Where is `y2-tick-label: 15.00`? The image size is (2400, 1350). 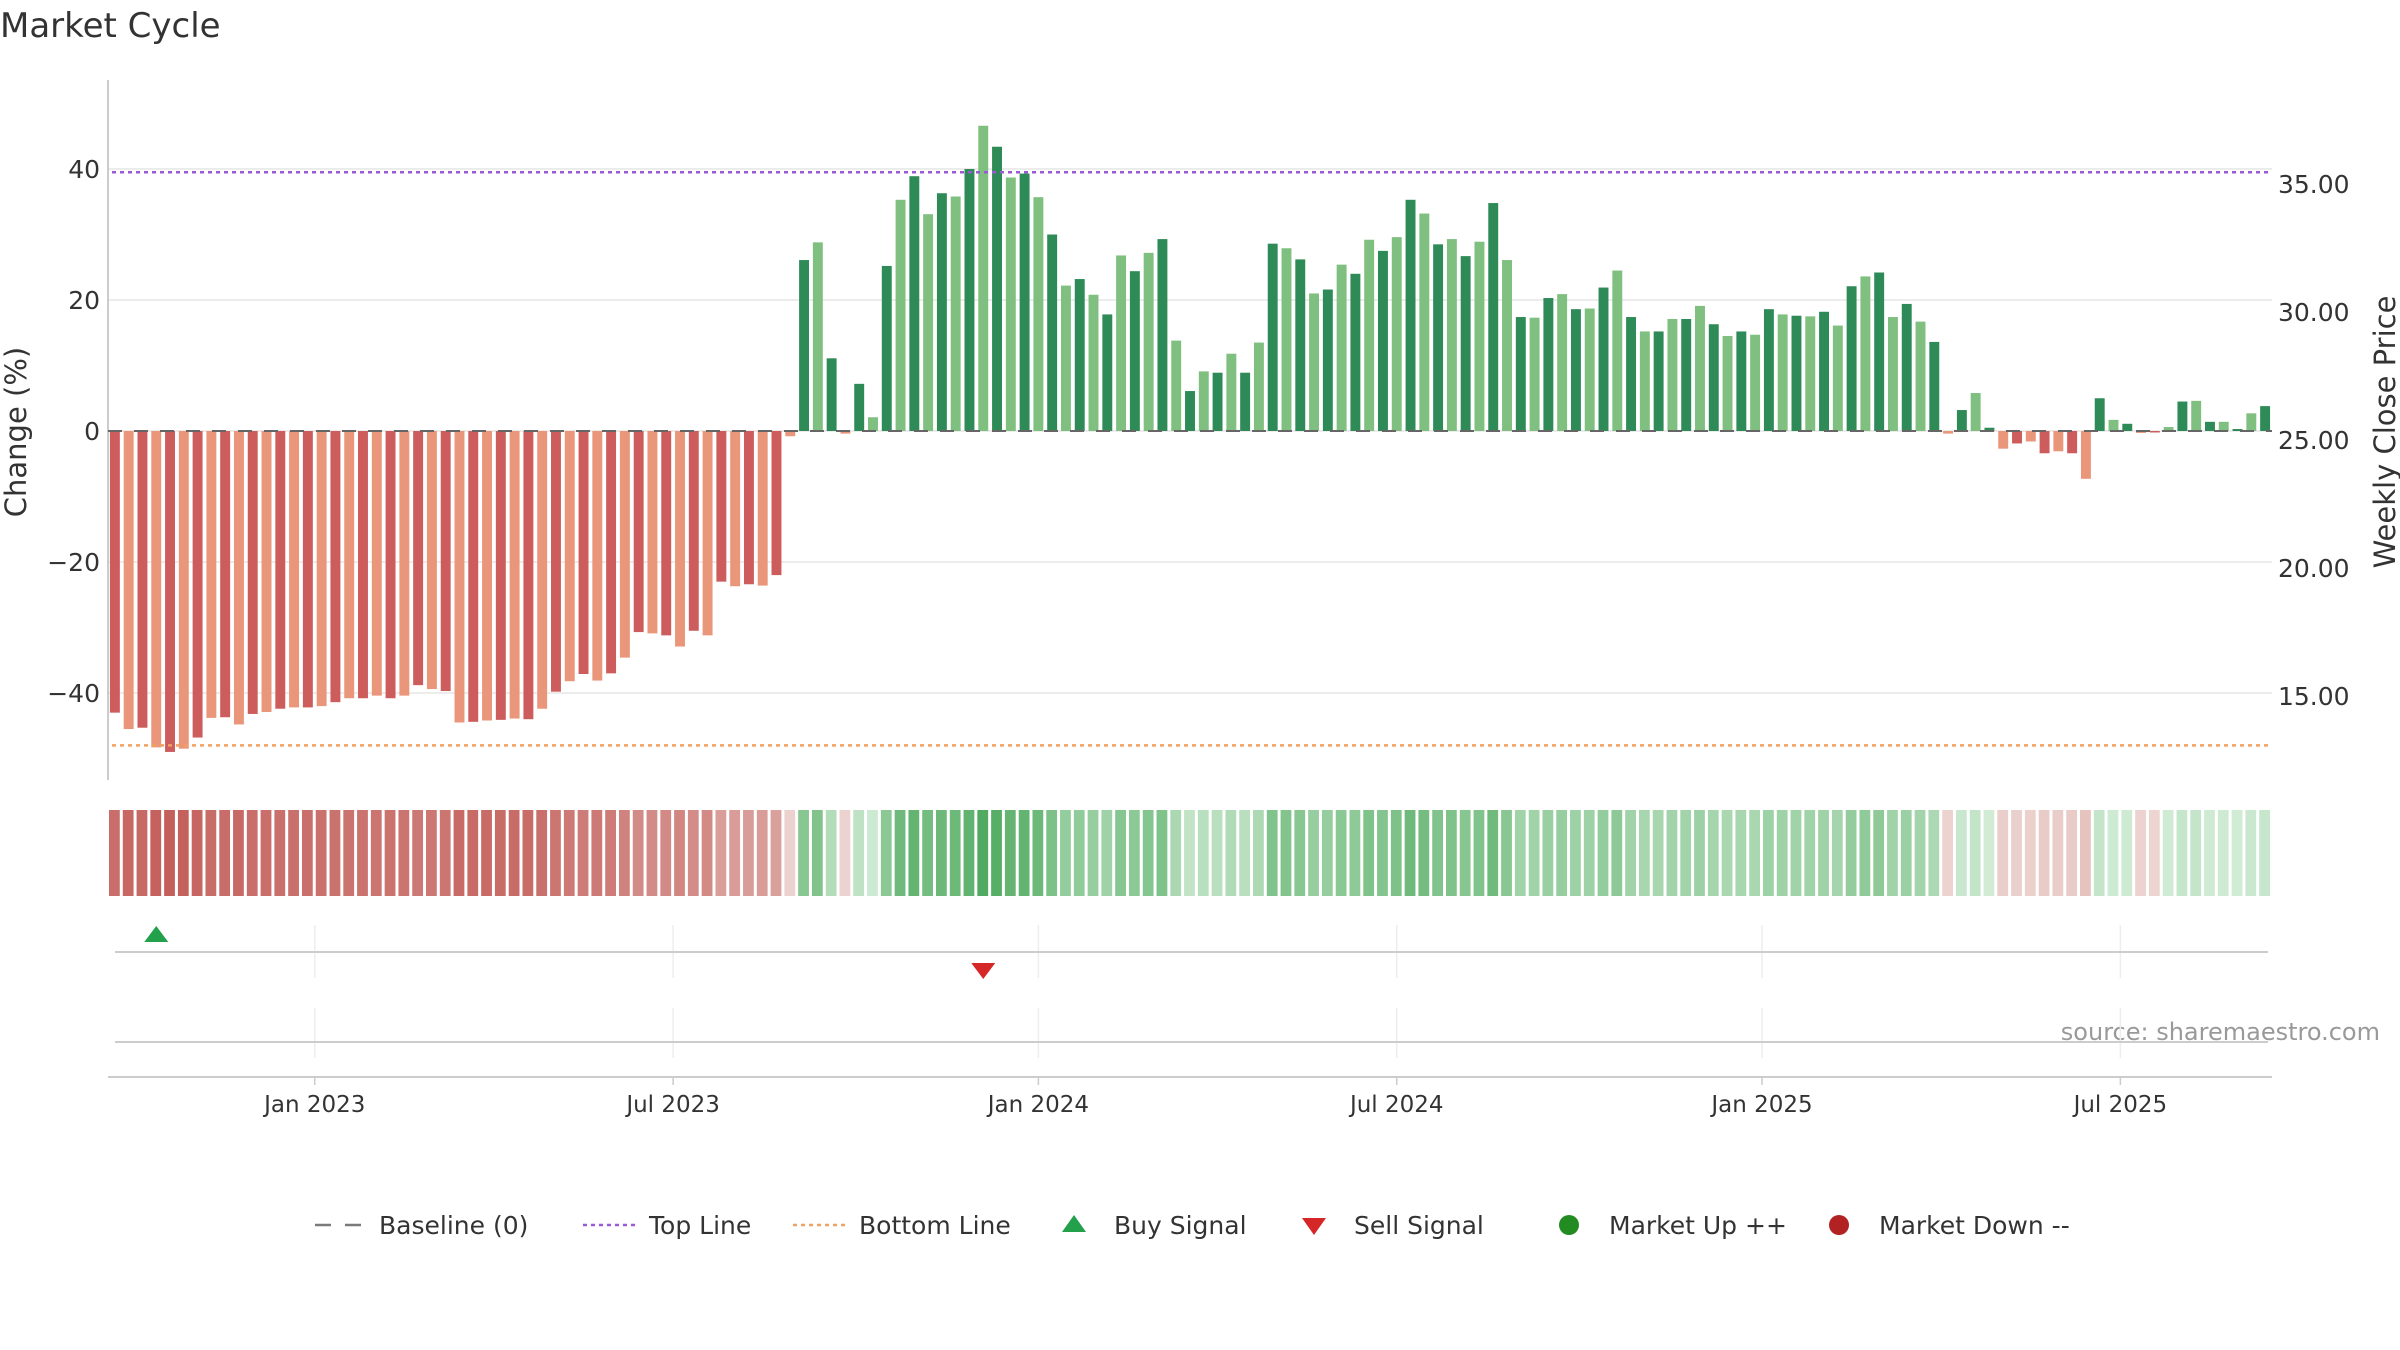
y2-tick-label: 15.00 is located at coordinates (2314, 696).